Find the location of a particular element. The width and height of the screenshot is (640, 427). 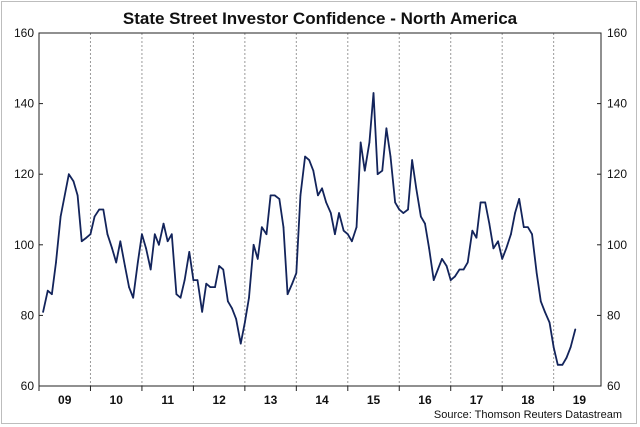

x-tick-label-16: 16 is located at coordinates (425, 400).